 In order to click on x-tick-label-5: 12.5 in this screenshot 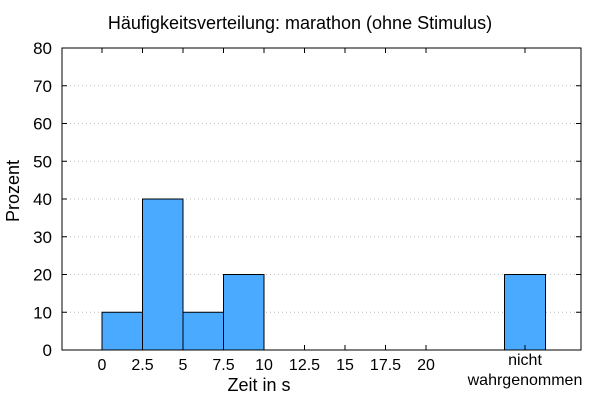, I will do `click(304, 365)`.